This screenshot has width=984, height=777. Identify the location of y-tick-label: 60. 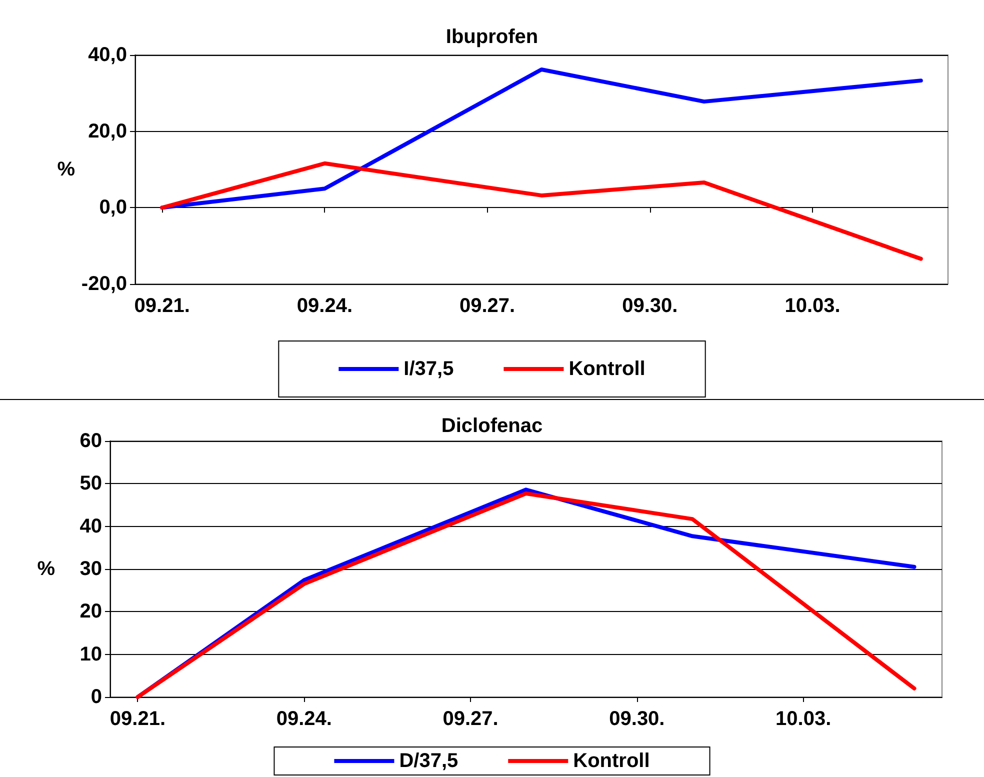
(91, 441).